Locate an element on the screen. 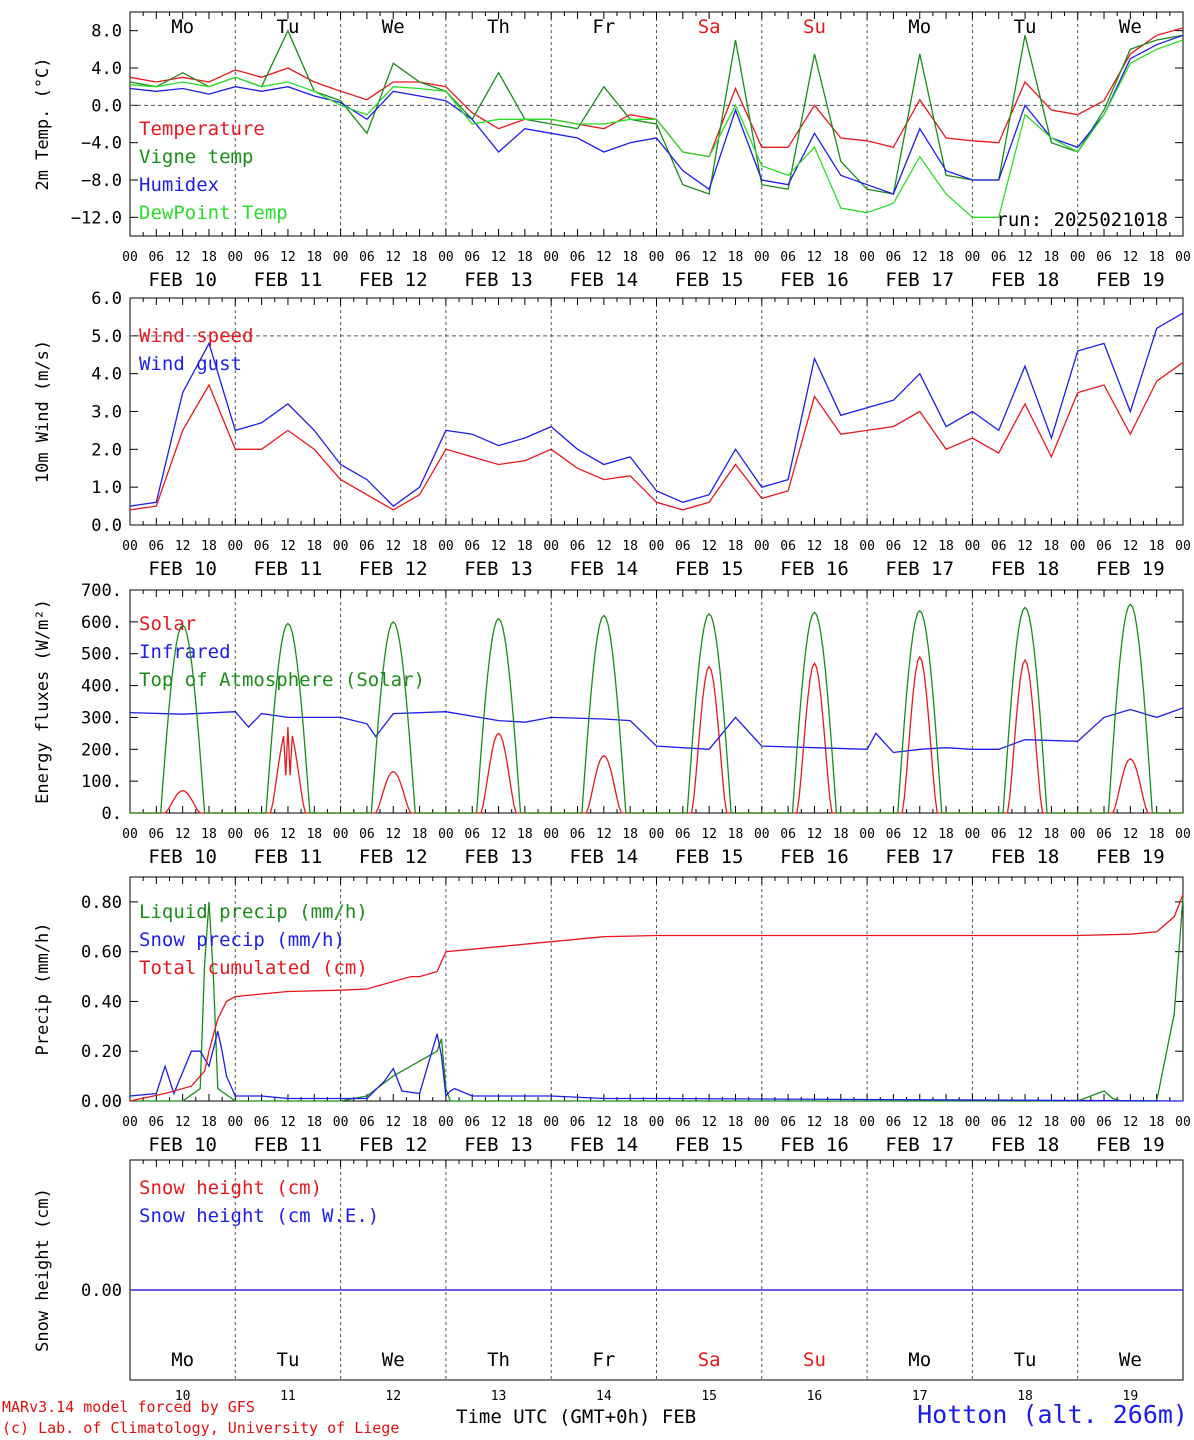  legend-entry: Humidex is located at coordinates (179, 185).